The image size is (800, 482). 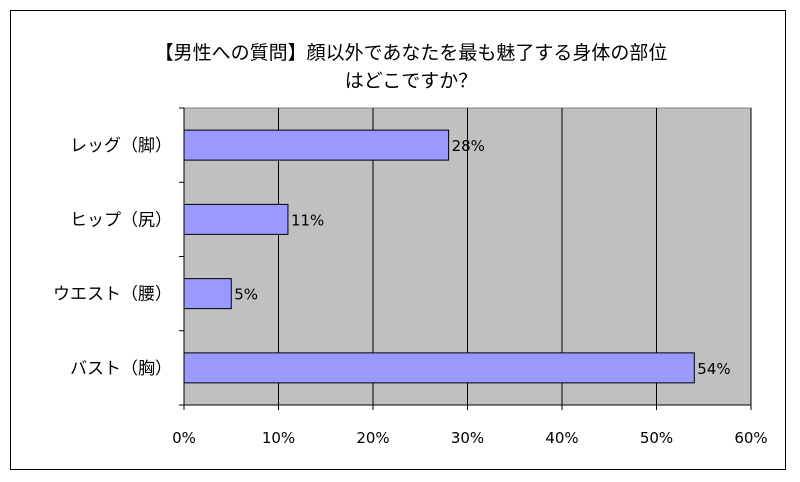 I want to click on data-label: 28%, so click(x=468, y=146).